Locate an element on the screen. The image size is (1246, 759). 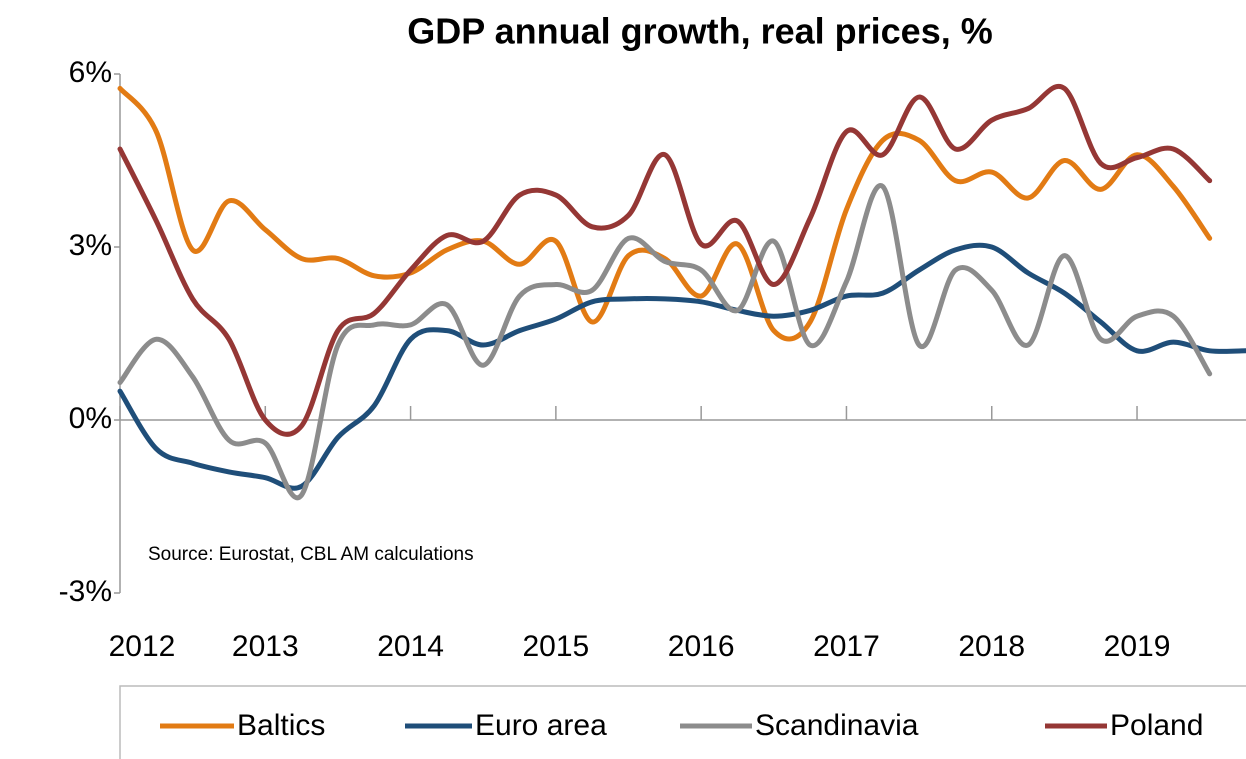
legend-frame is located at coordinates (682, 722).